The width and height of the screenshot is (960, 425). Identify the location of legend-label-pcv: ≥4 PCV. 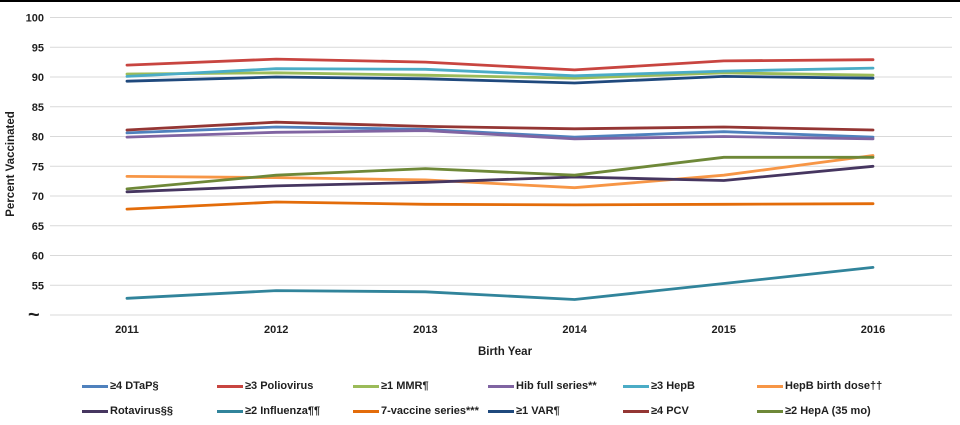
(670, 411).